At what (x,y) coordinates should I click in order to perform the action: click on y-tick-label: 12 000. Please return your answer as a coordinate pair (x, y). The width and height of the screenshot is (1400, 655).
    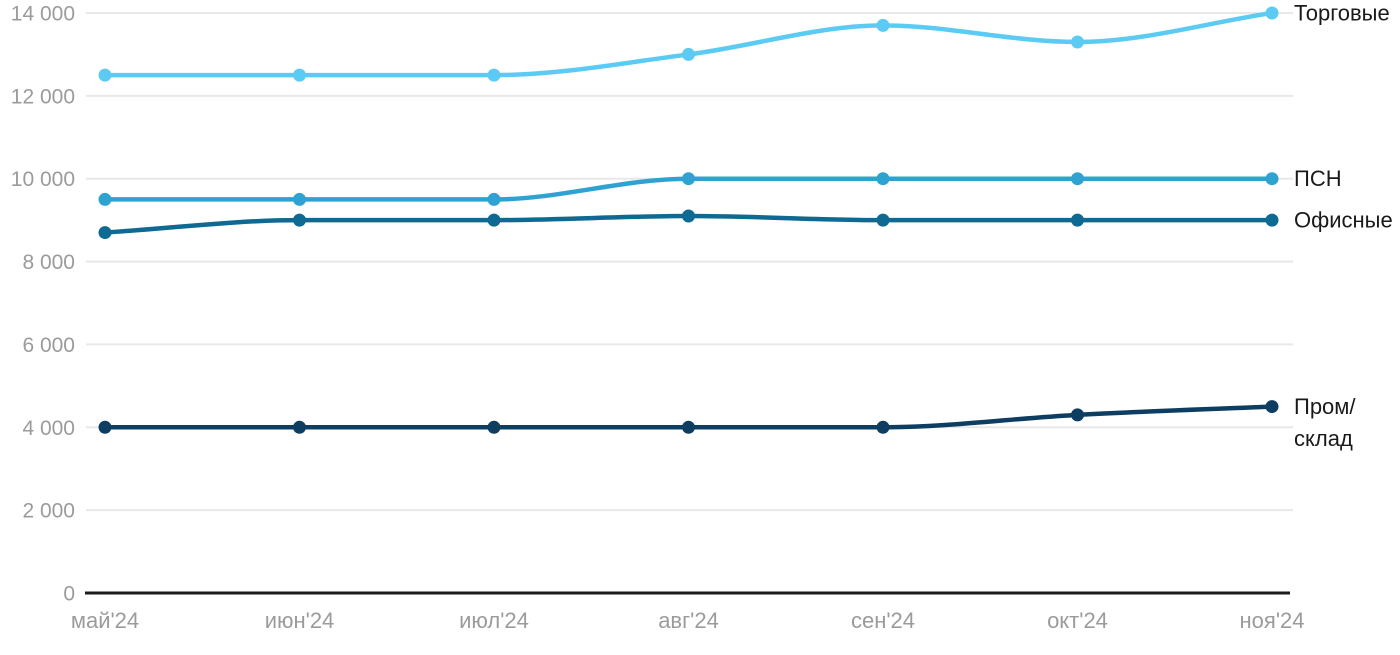
    Looking at the image, I should click on (43, 96).